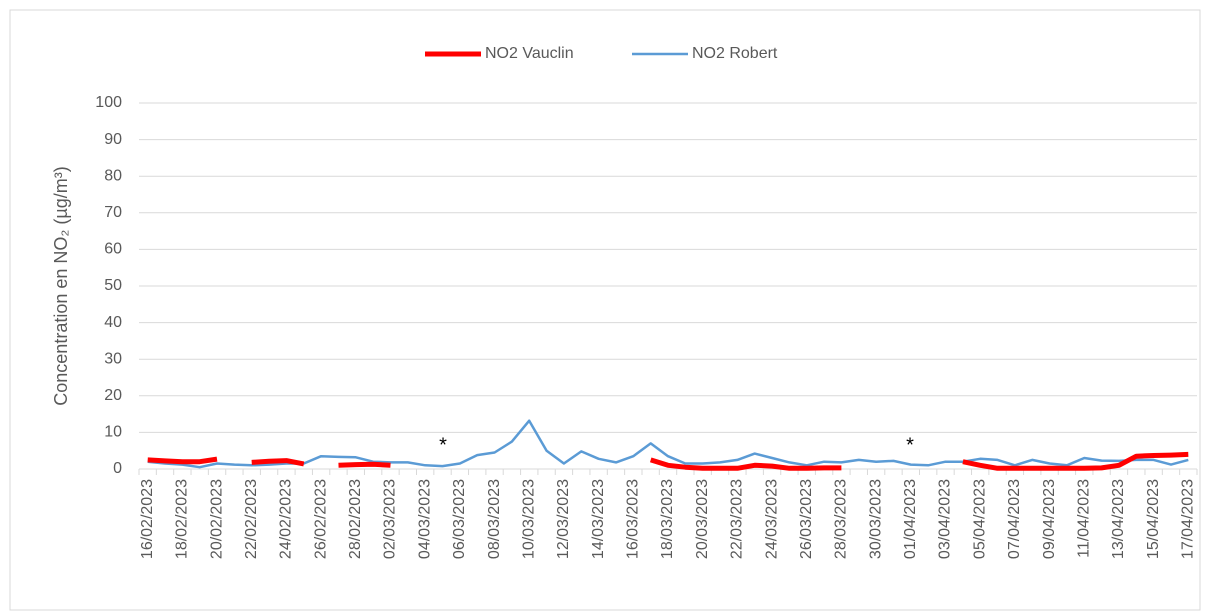 The height and width of the screenshot is (611, 1208). I want to click on x-tick-label: 13/04/2023, so click(1118, 519).